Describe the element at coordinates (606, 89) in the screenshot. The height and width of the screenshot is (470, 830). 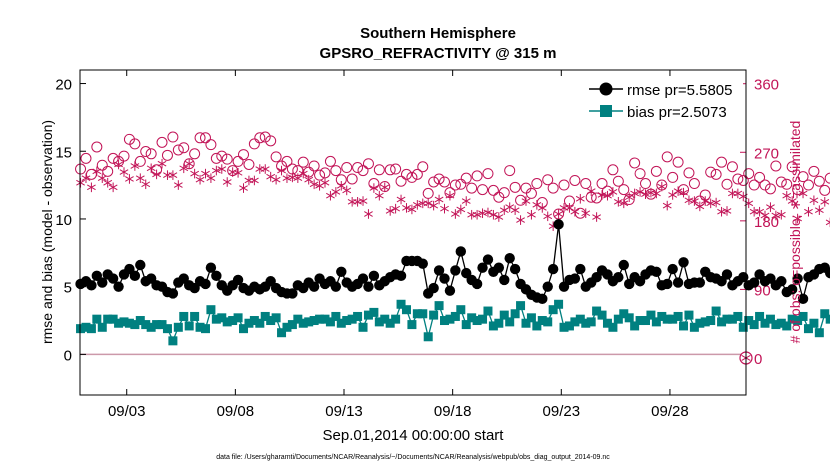
I see `legend-rmse-marker` at that location.